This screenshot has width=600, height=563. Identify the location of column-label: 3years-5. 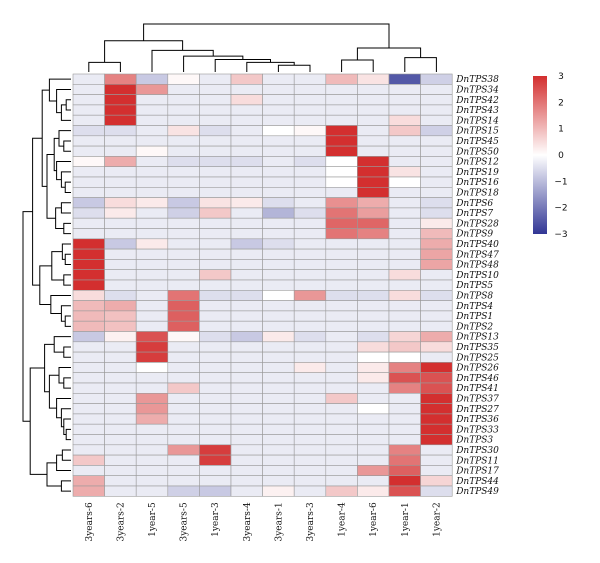
(185, 521).